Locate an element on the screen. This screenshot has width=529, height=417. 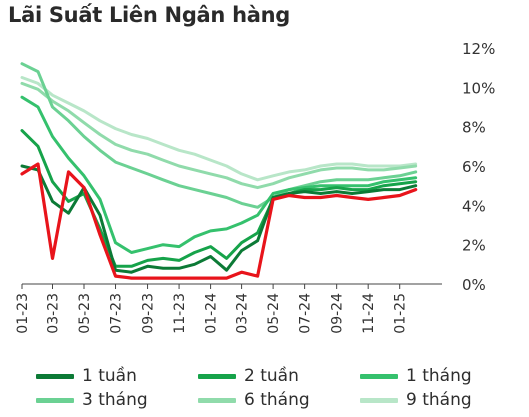
x-tick-label: 09-23 is located at coordinates (149, 313).